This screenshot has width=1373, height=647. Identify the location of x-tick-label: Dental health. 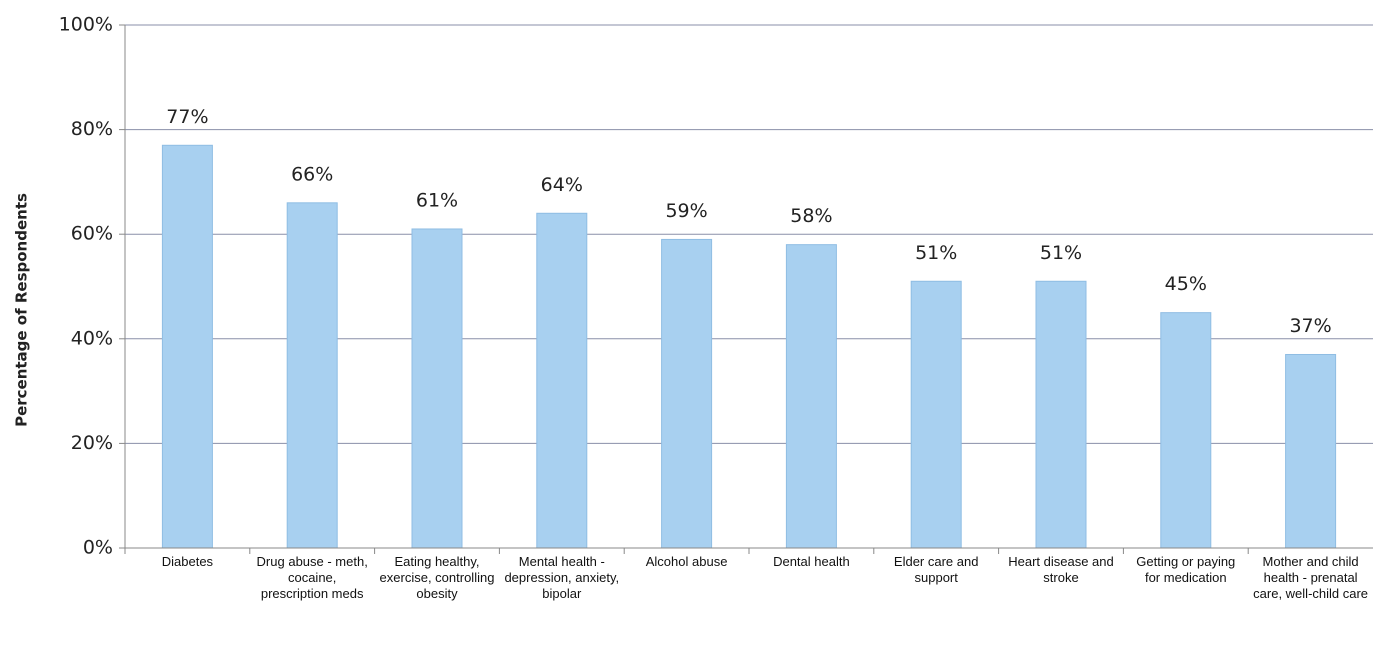
(811, 561).